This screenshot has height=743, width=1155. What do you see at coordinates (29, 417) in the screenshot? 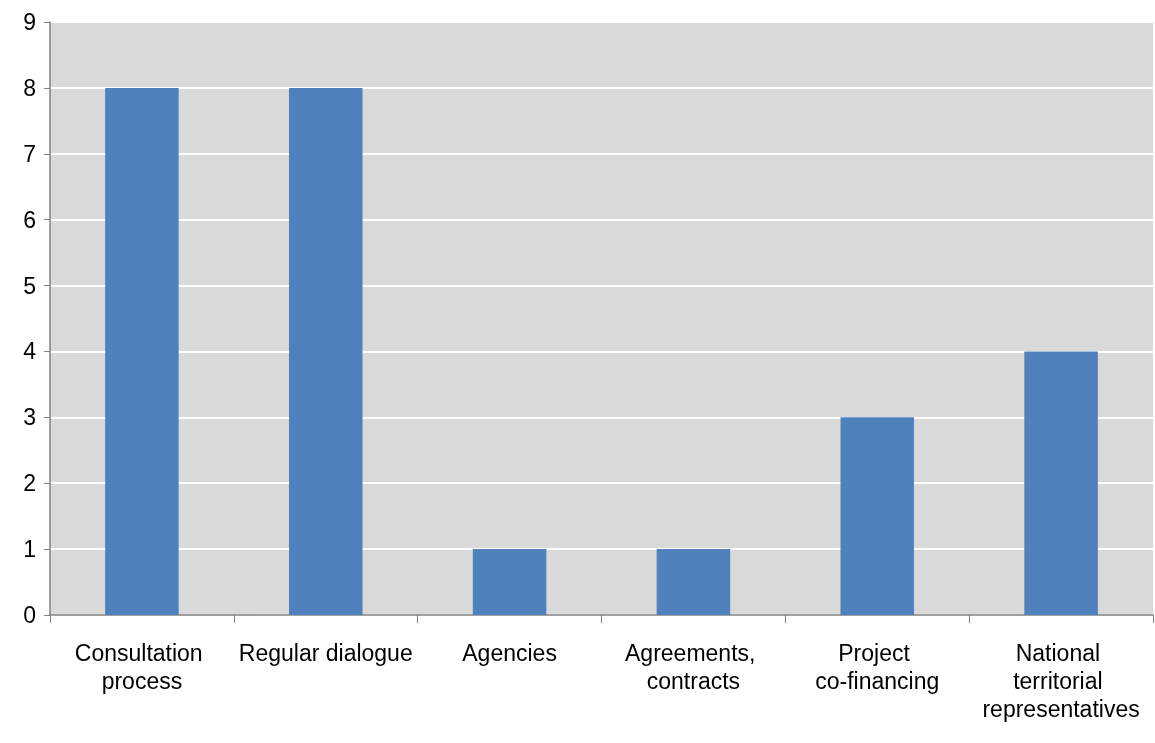
I see `y-tick-label: 3` at bounding box center [29, 417].